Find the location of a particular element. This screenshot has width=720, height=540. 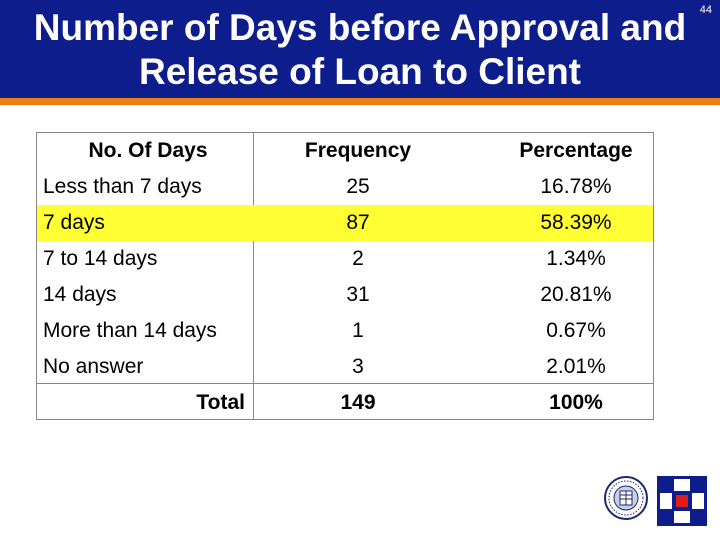

total-percentage: 100% is located at coordinates (576, 402).